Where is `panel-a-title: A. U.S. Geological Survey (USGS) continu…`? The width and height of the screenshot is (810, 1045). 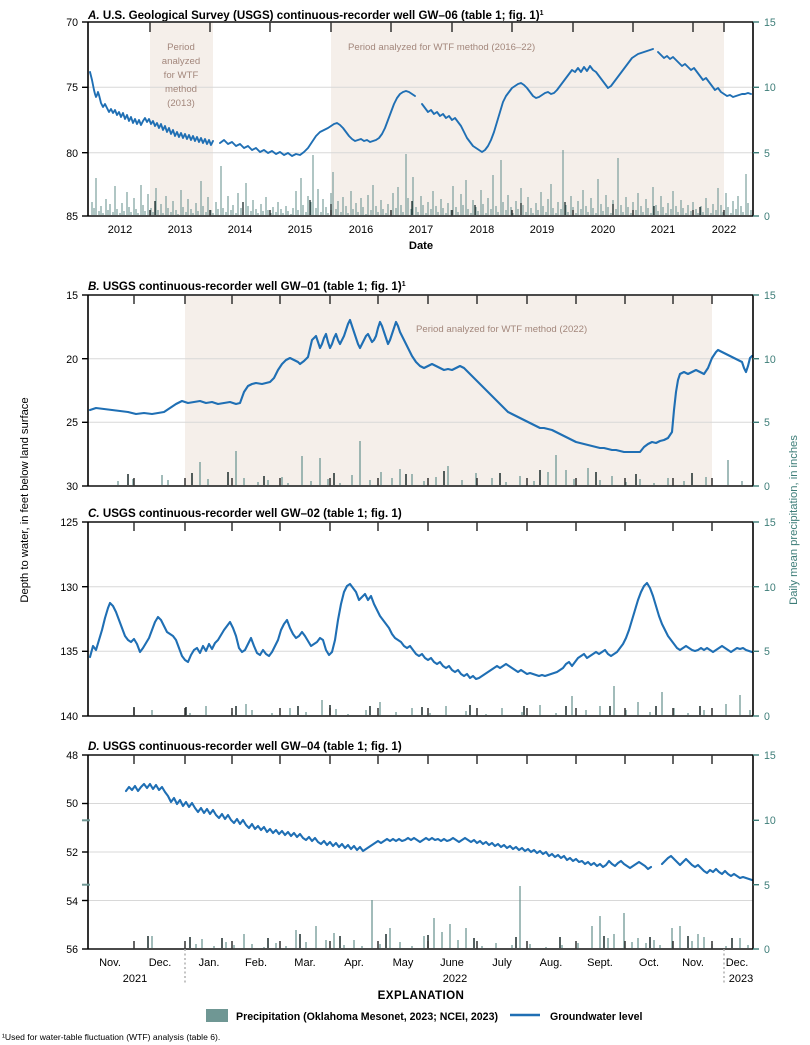 panel-a-title: A. U.S. Geological Survey (USGS) continu… is located at coordinates (315, 15).